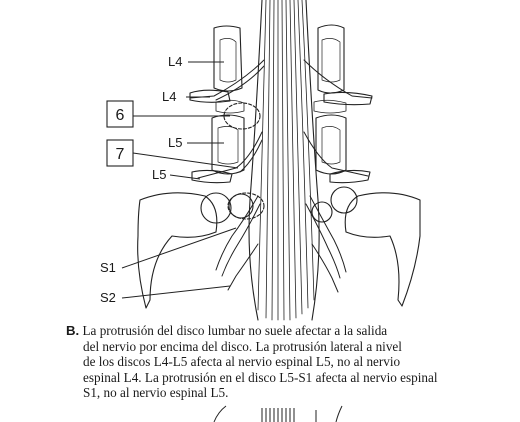 The height and width of the screenshot is (422, 520). I want to click on caption-marker: B., so click(73, 330).